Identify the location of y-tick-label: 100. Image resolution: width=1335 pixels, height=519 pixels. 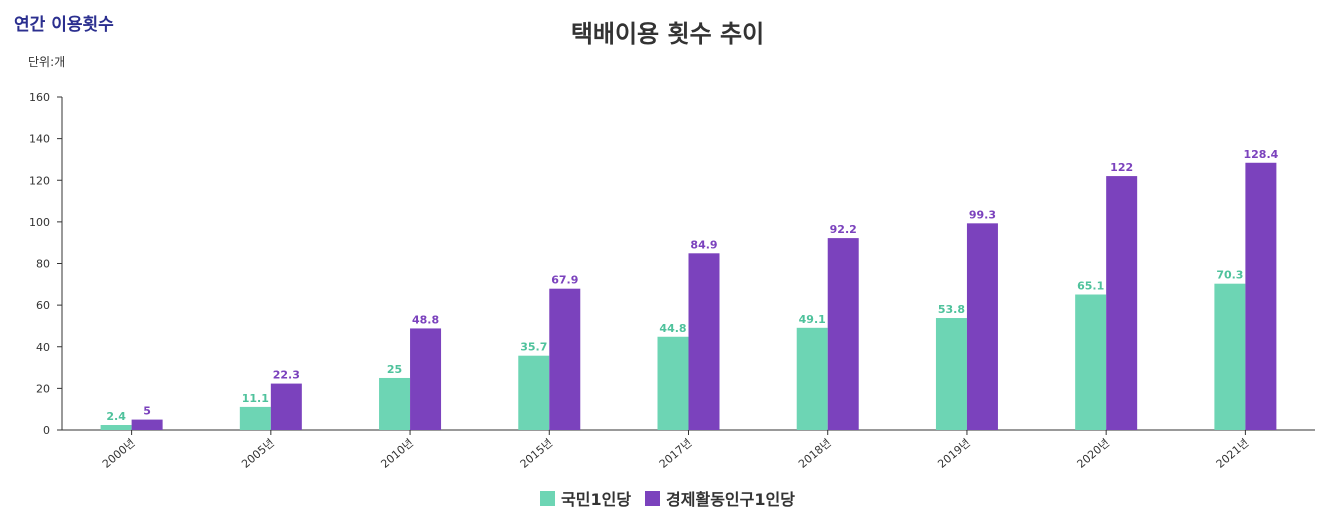
(39, 222).